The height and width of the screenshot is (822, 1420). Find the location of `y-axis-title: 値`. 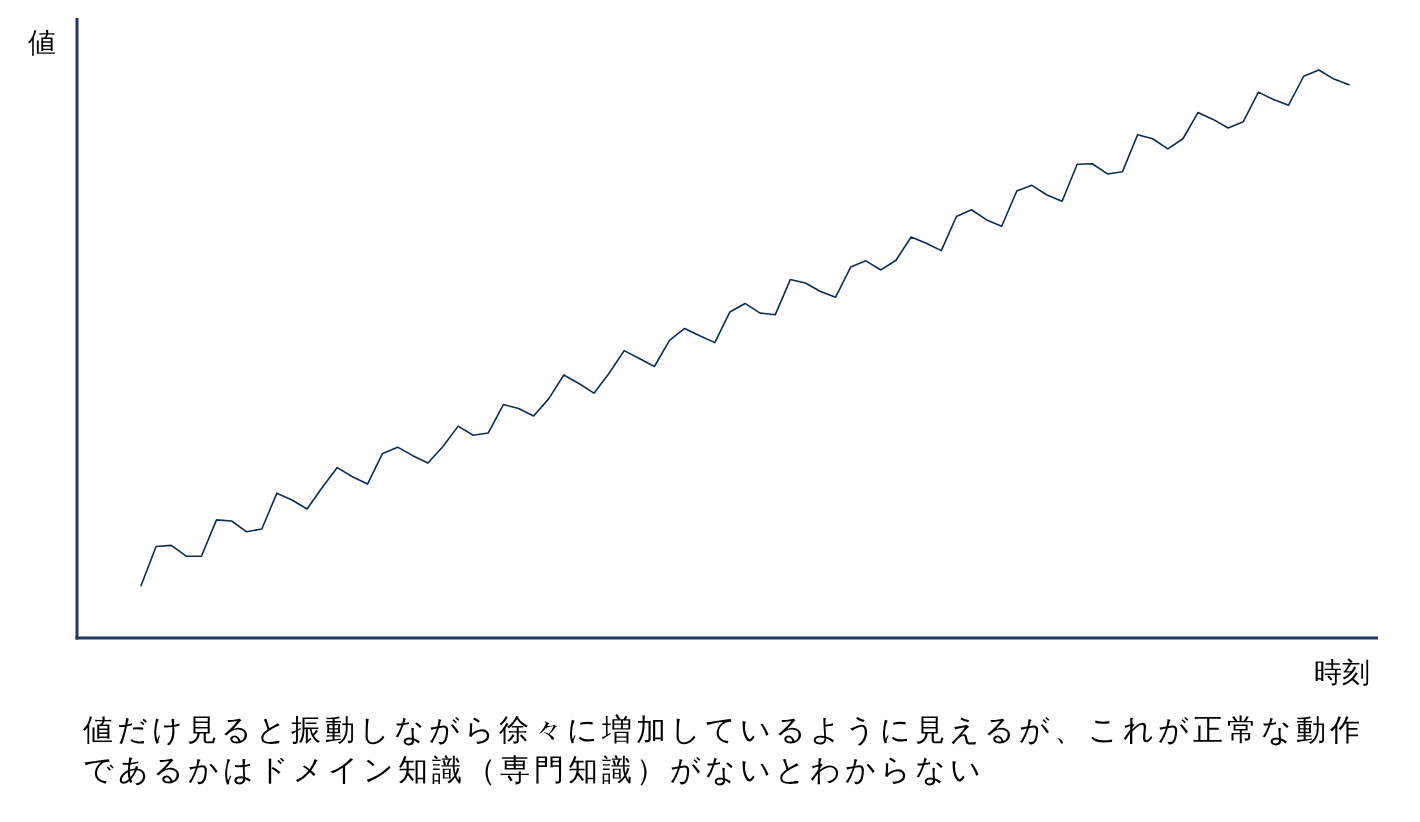

y-axis-title: 値 is located at coordinates (42, 42).